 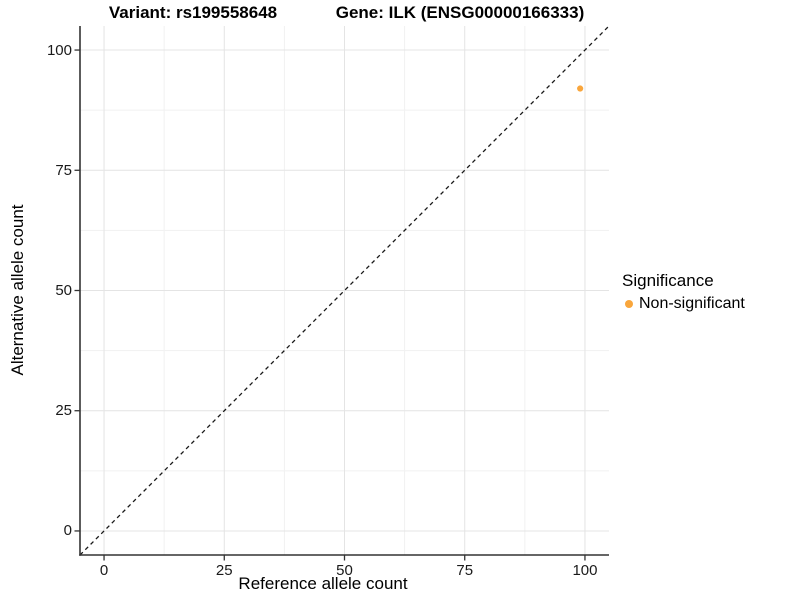 I want to click on x-tick-label: 25, so click(x=224, y=570).